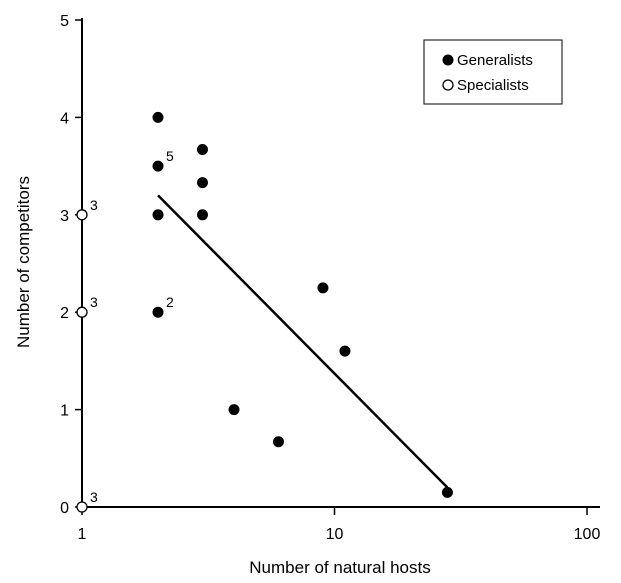  I want to click on legend-label-specialists: Specialists, so click(493, 85).